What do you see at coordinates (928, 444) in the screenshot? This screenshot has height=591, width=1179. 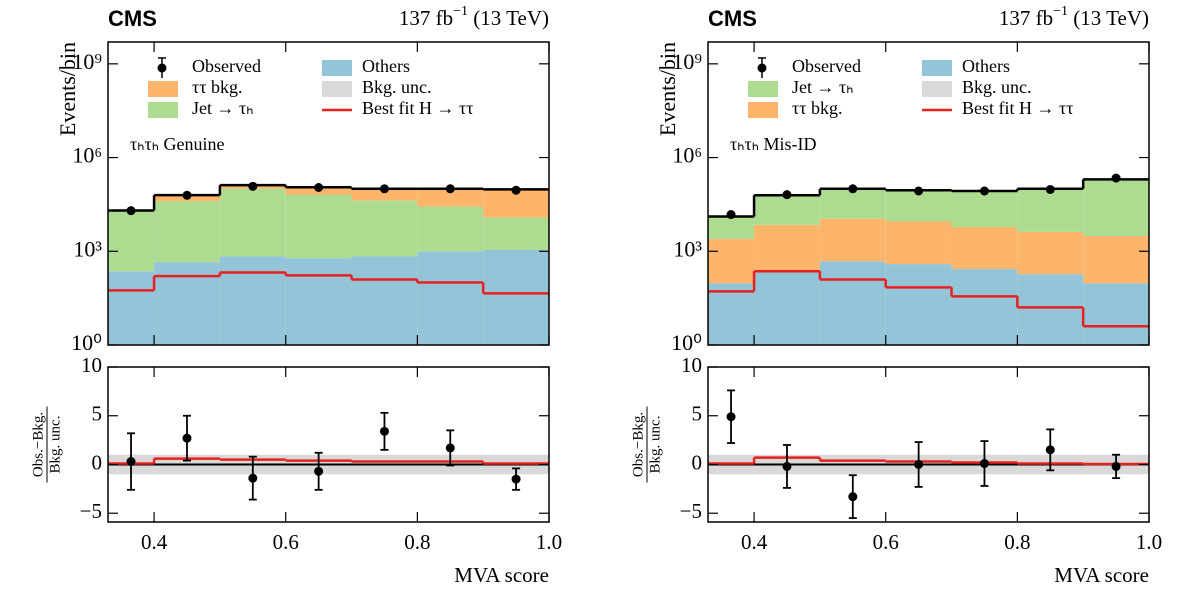 I see `axes-frame` at bounding box center [928, 444].